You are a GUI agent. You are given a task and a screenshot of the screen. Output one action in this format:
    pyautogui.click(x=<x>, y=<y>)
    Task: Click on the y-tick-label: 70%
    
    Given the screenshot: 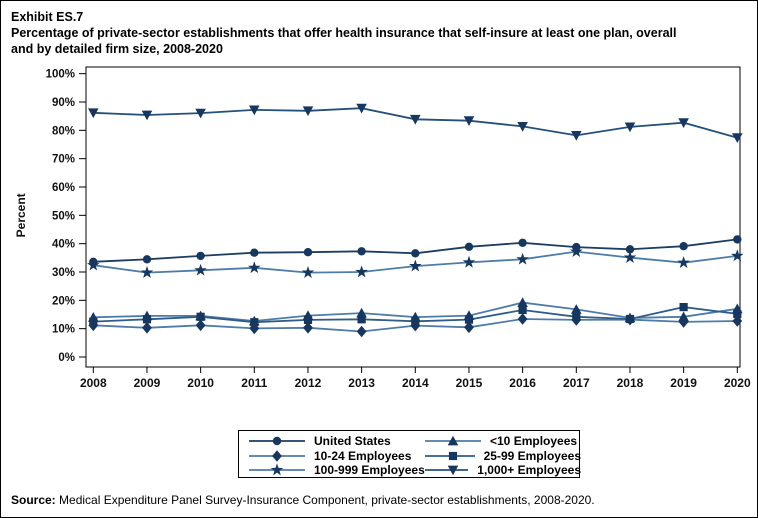 What is the action you would take?
    pyautogui.click(x=63, y=160)
    